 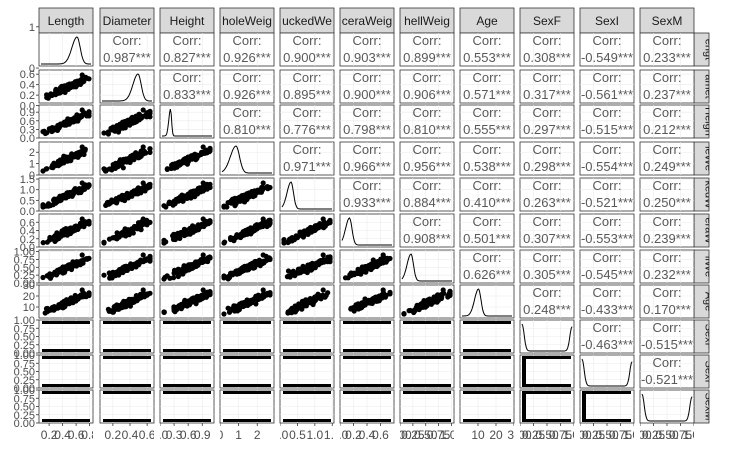 What do you see at coordinates (187, 57) in the screenshot?
I see `corr-value: 0.827***` at bounding box center [187, 57].